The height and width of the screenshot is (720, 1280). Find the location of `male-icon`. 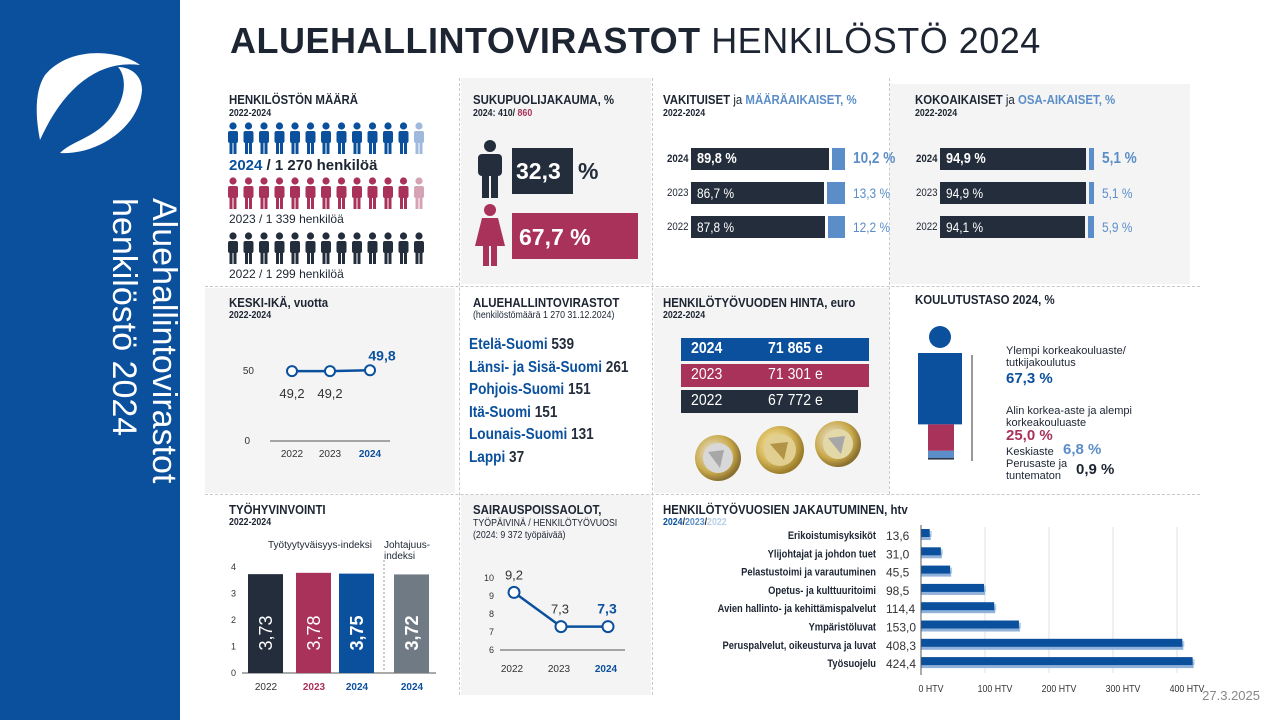

male-icon is located at coordinates (490, 169).